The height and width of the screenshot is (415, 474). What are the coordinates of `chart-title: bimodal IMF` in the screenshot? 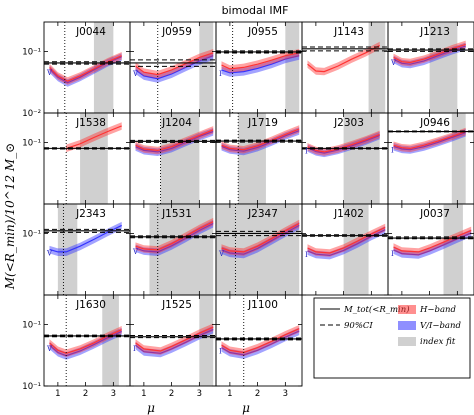 It's located at (255, 10).